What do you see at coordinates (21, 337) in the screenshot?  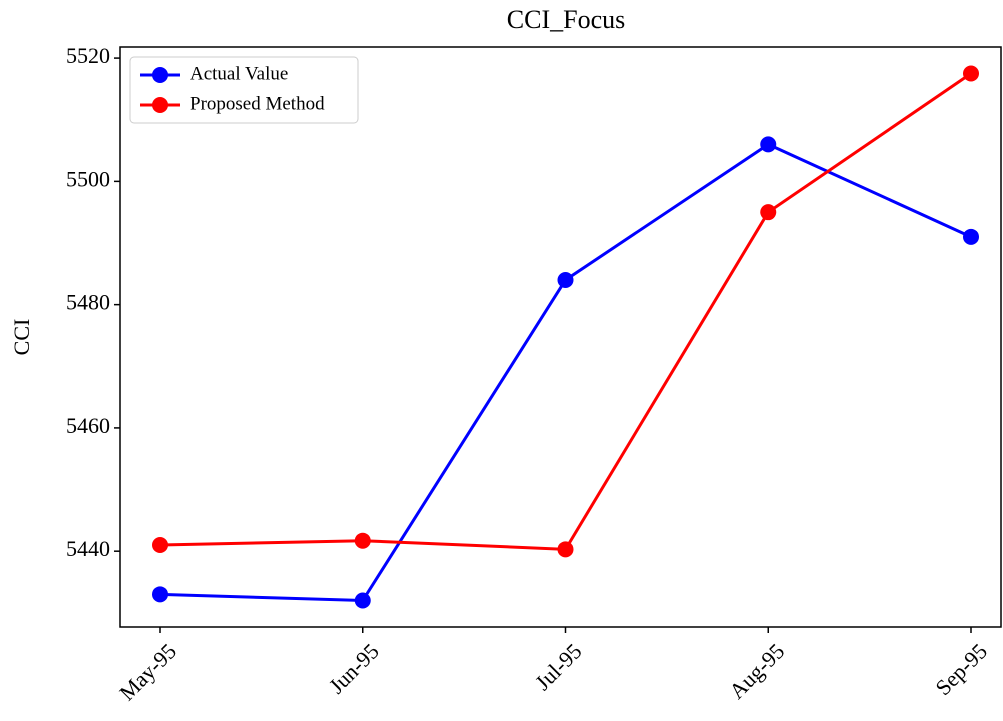 I see `y-axis-label: CCI` at bounding box center [21, 337].